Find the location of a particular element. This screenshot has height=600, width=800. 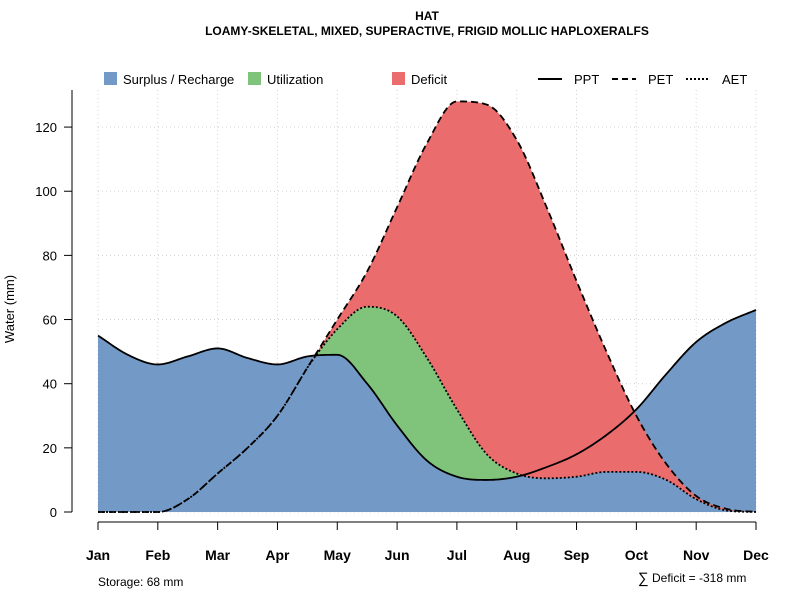

y-tick-label: 120 is located at coordinates (46, 127).